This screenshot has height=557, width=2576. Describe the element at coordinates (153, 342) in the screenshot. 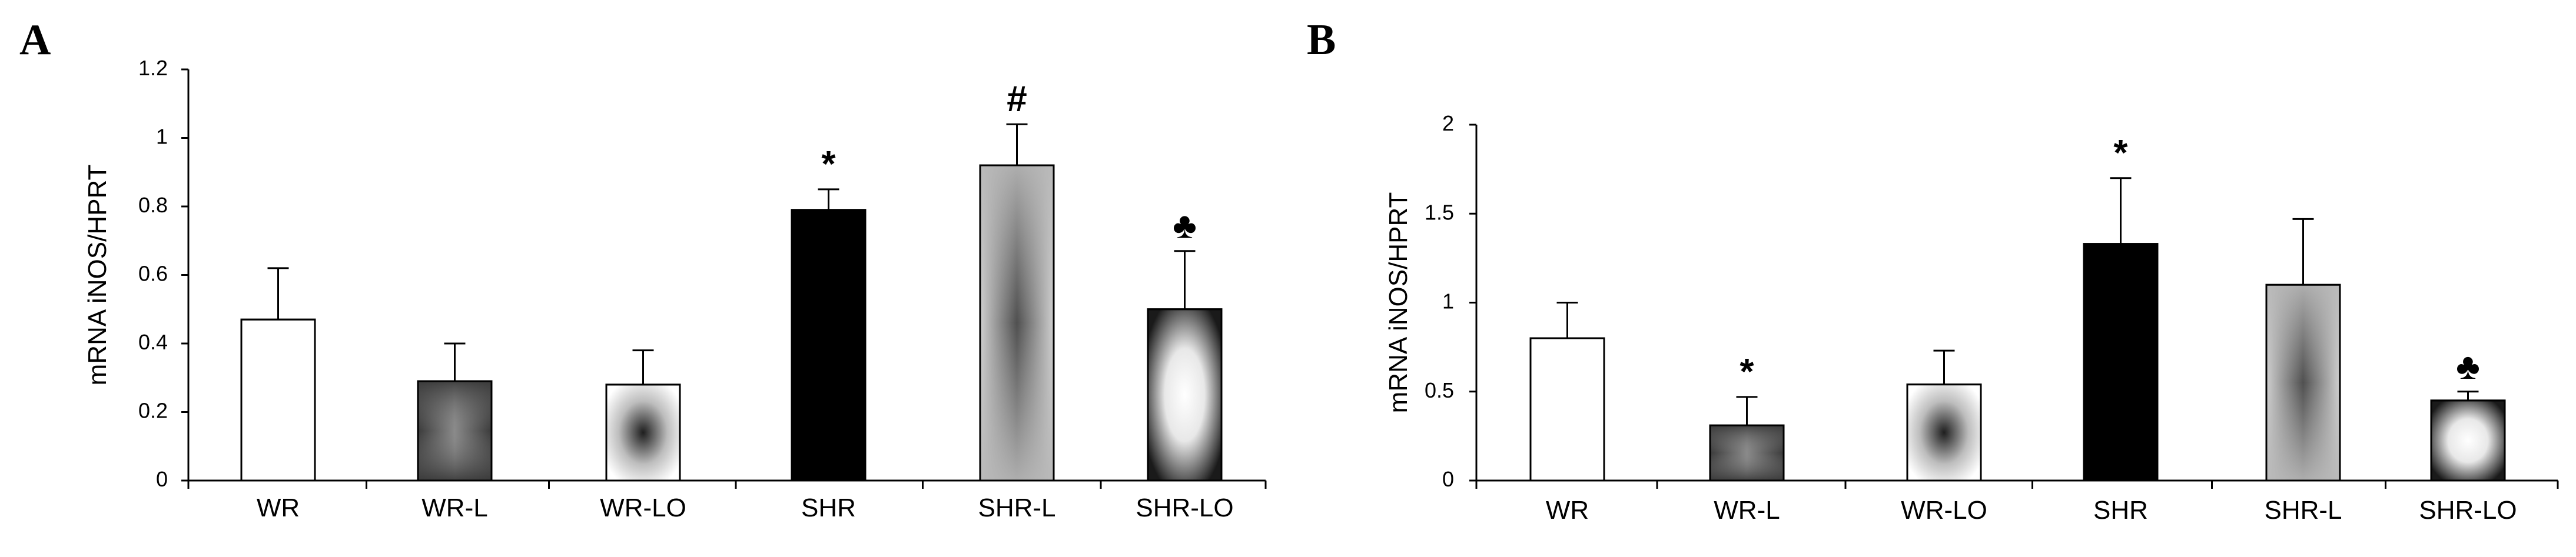

I see `chart-a-y-tick-label: 0.4` at that location.